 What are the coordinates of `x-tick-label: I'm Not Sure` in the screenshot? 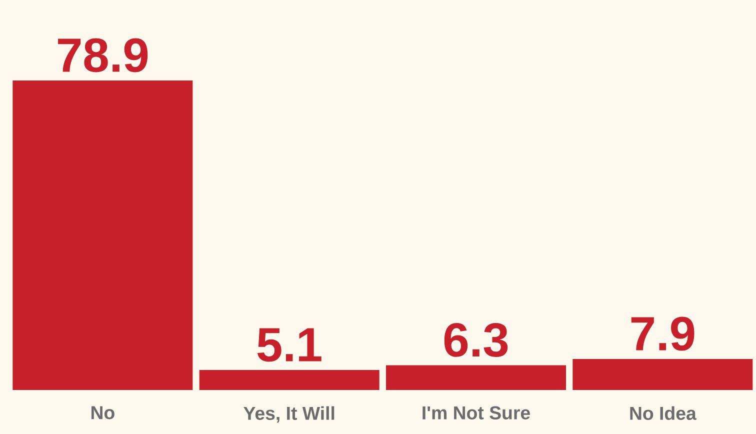 It's located at (476, 413).